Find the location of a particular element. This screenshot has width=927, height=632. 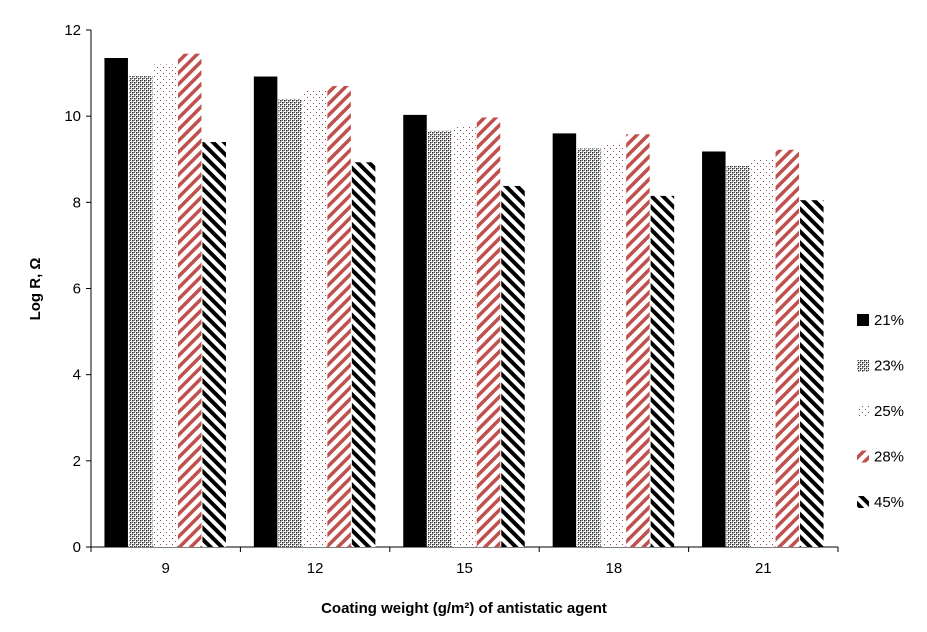

legend-label: 45% is located at coordinates (889, 502).